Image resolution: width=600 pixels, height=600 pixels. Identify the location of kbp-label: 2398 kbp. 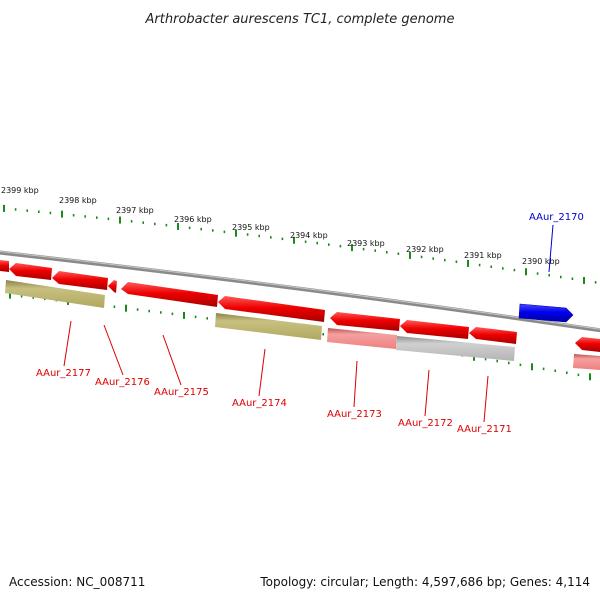
(78, 200).